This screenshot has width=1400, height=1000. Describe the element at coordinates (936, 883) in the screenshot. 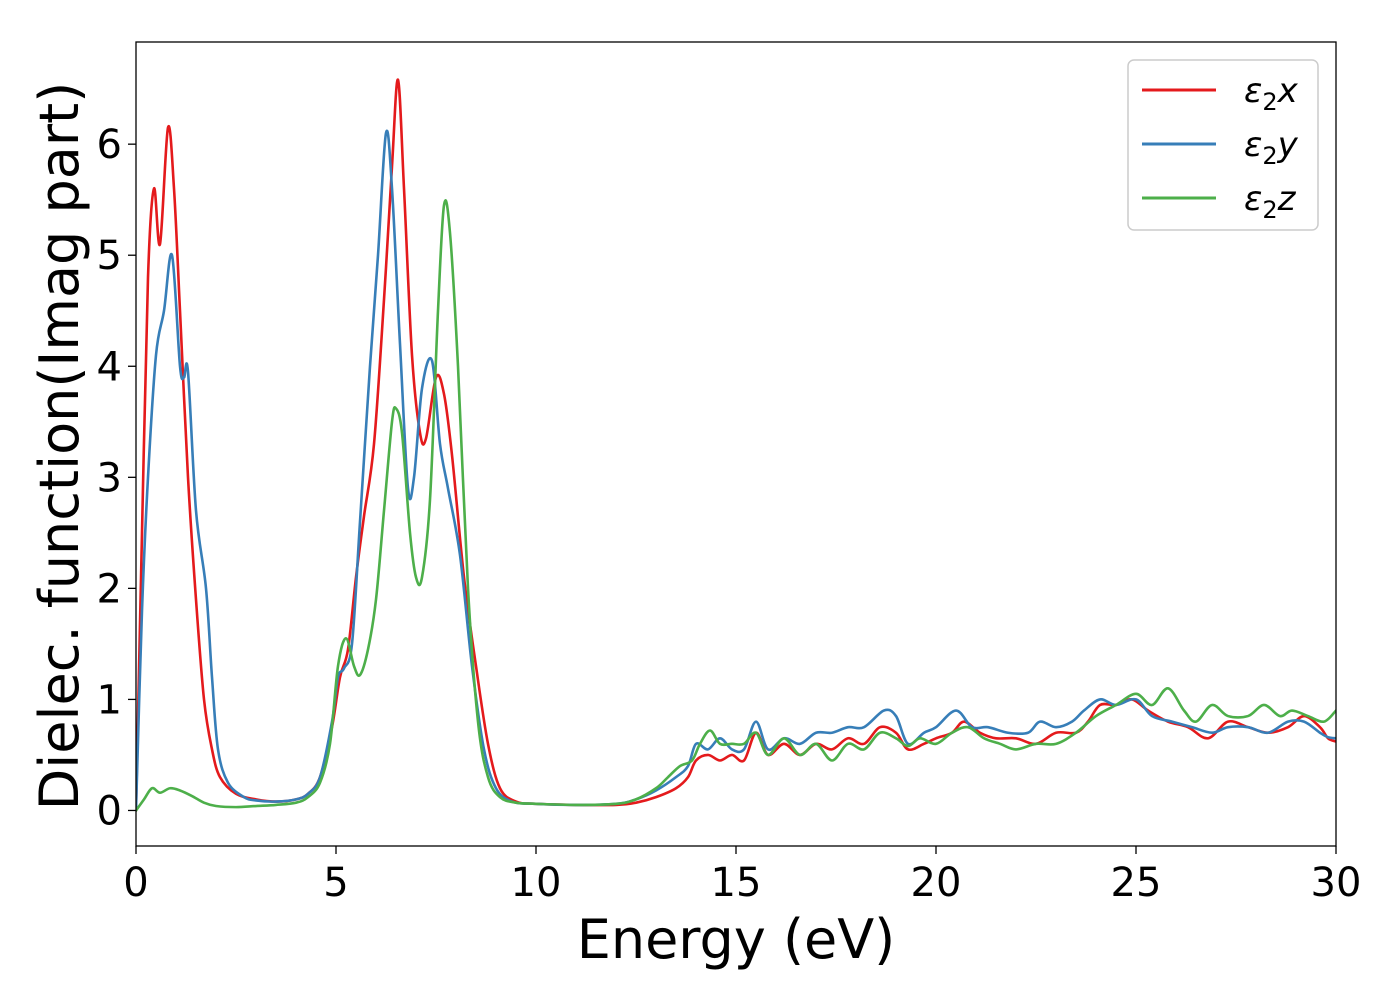

I see `x-tick-label: 20` at that location.